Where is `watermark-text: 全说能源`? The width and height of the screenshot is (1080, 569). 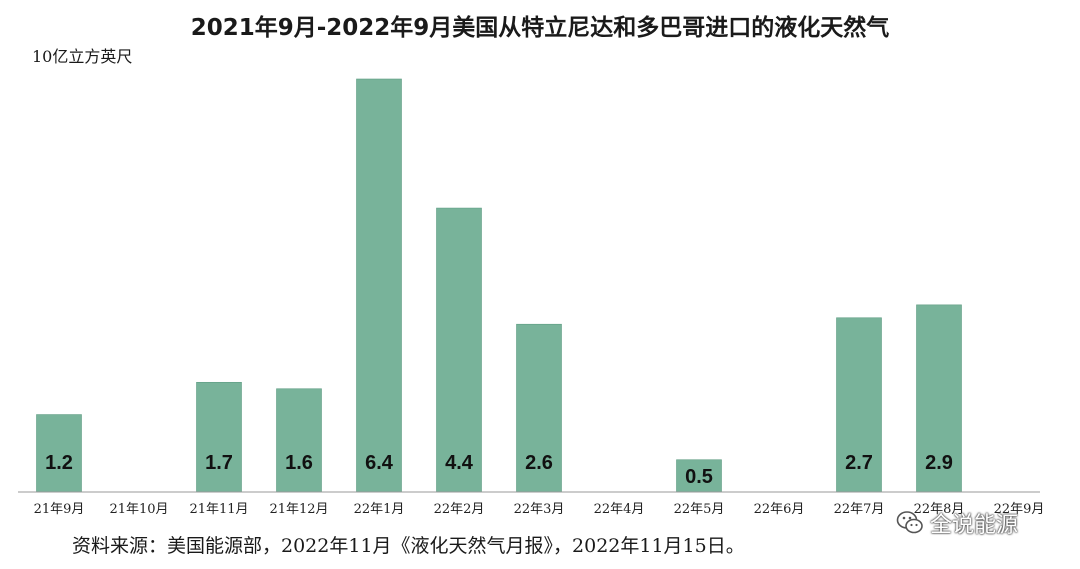 watermark-text: 全说能源 is located at coordinates (974, 525).